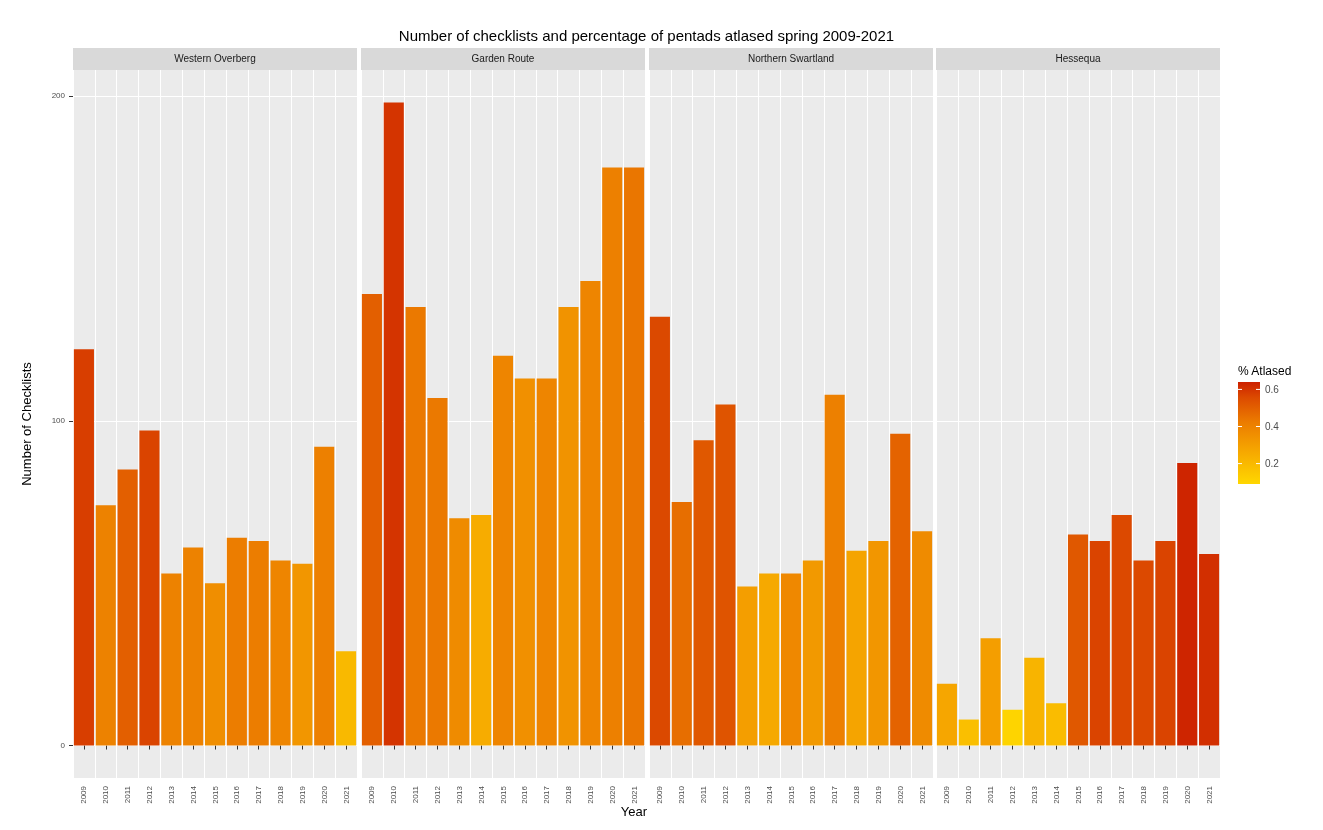 The width and height of the screenshot is (1323, 830). Describe the element at coordinates (58, 421) in the screenshot. I see `y-tick-label: 100` at that location.